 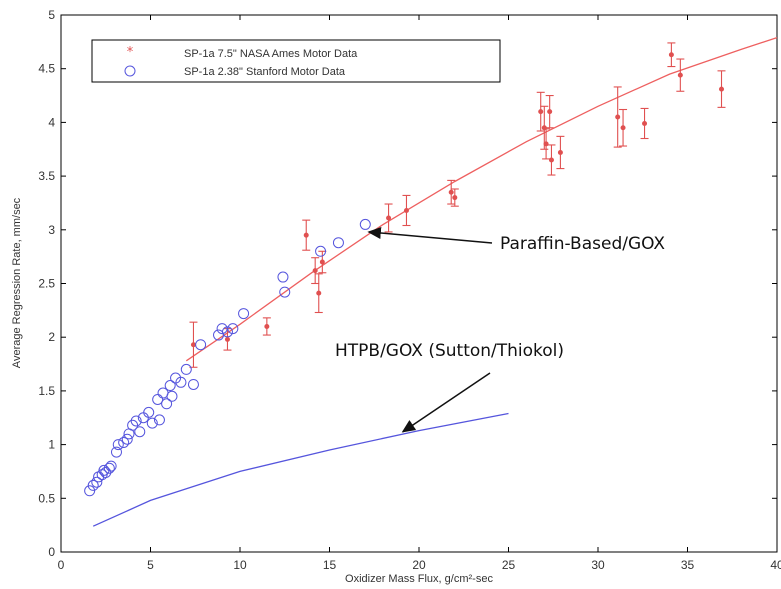 What do you see at coordinates (419, 565) in the screenshot?
I see `x-tick-label: 20` at bounding box center [419, 565].